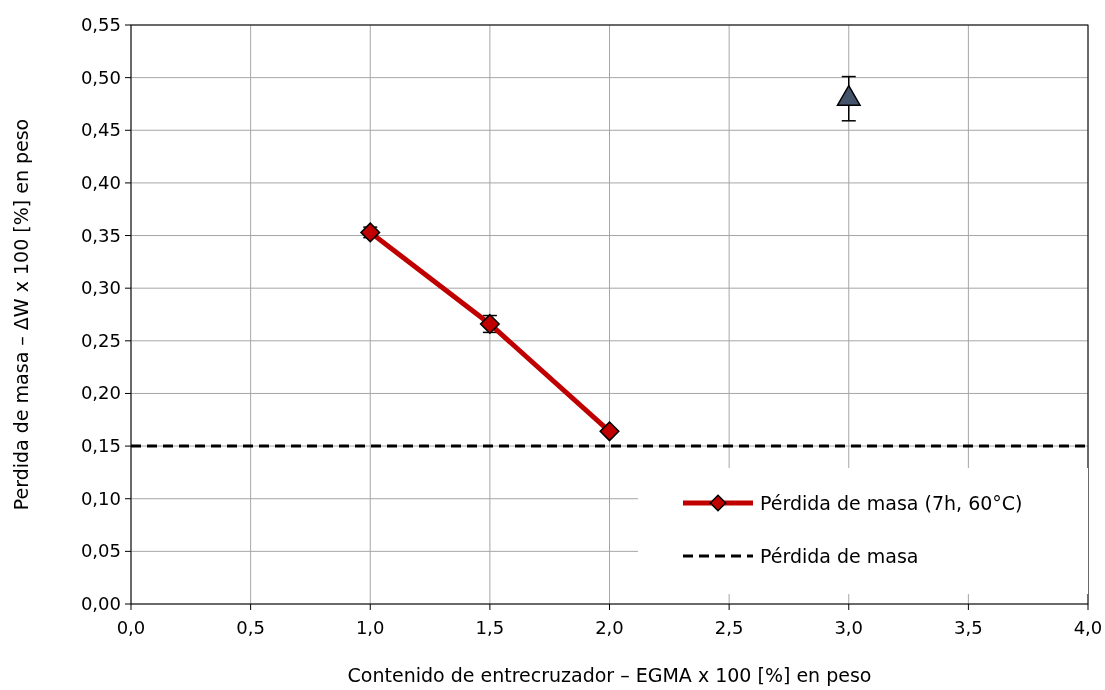 The image size is (1105, 690). I want to click on y-tick-label: 0,50, so click(100, 77).